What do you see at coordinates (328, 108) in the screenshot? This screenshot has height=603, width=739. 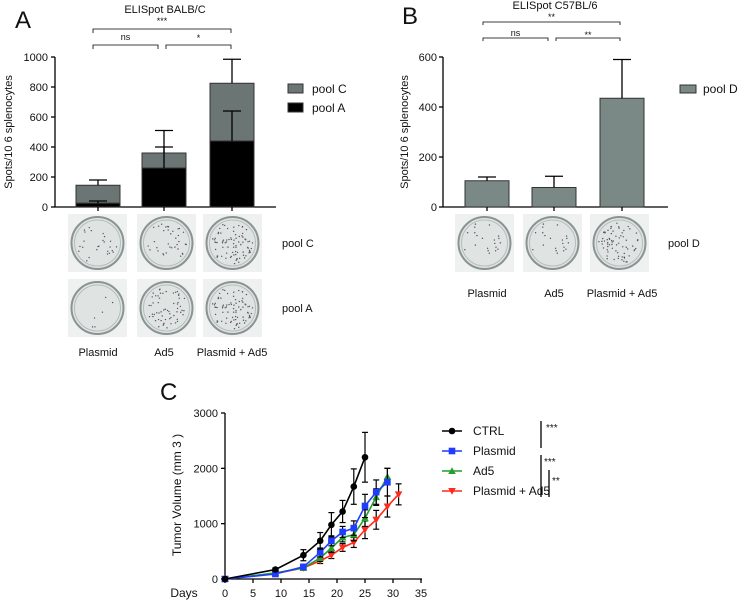 I see `legend-label-pool-a: pool A` at bounding box center [328, 108].